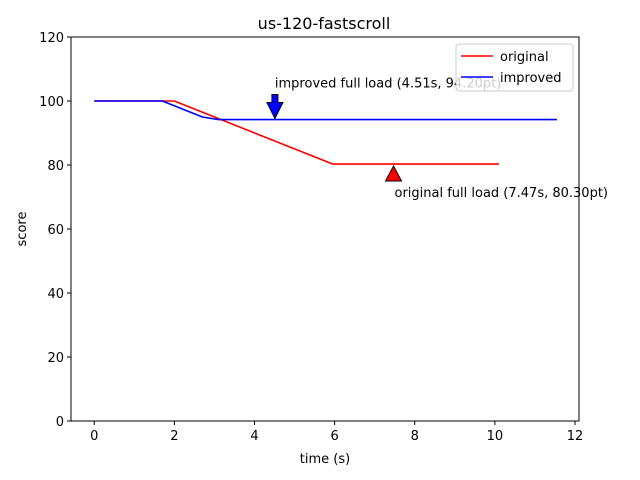 Image resolution: width=640 pixels, height=480 pixels. What do you see at coordinates (94, 436) in the screenshot?
I see `x-tick-label: 0` at bounding box center [94, 436].